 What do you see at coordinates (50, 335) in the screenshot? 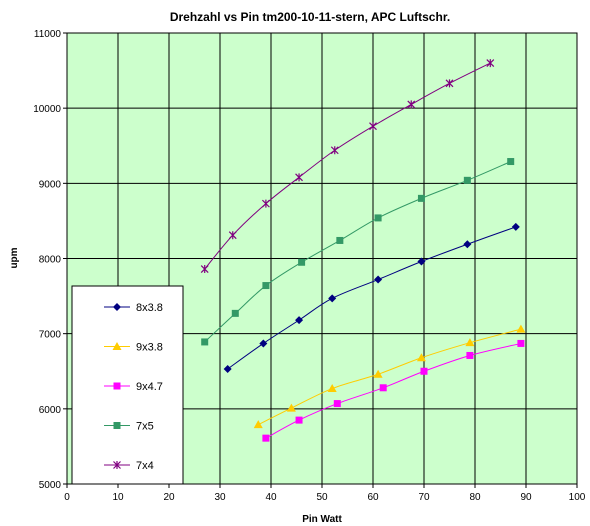
I see `y-tick-label: 7000` at bounding box center [50, 335].